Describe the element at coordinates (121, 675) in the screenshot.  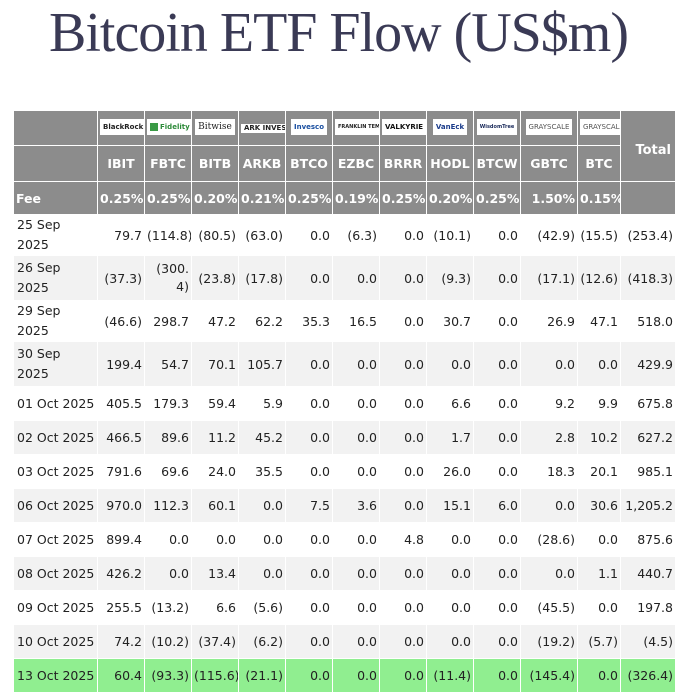
I see `flow-cell: 60.4` at that location.